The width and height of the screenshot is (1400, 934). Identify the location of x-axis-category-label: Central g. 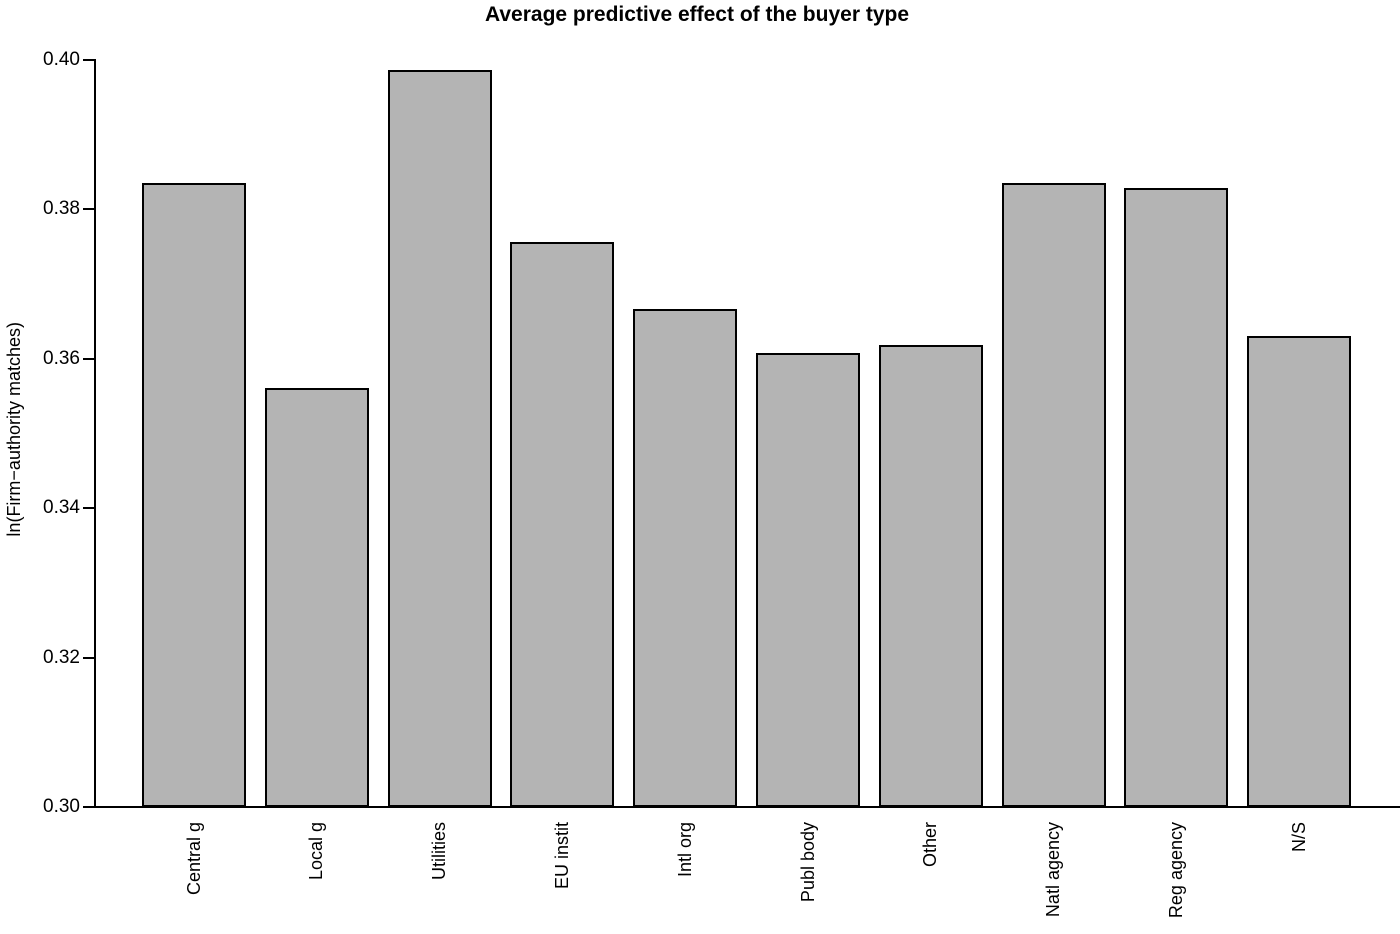
(194, 859).